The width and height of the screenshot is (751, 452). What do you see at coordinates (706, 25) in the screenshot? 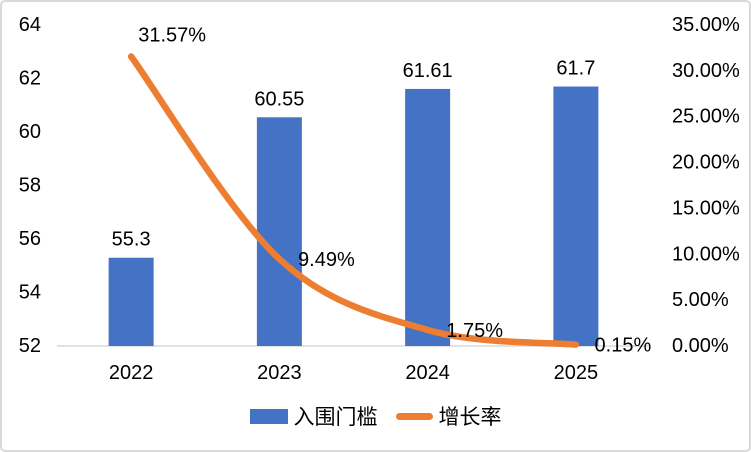
I see `right-axis-tick-label: 35.00%` at bounding box center [706, 25].